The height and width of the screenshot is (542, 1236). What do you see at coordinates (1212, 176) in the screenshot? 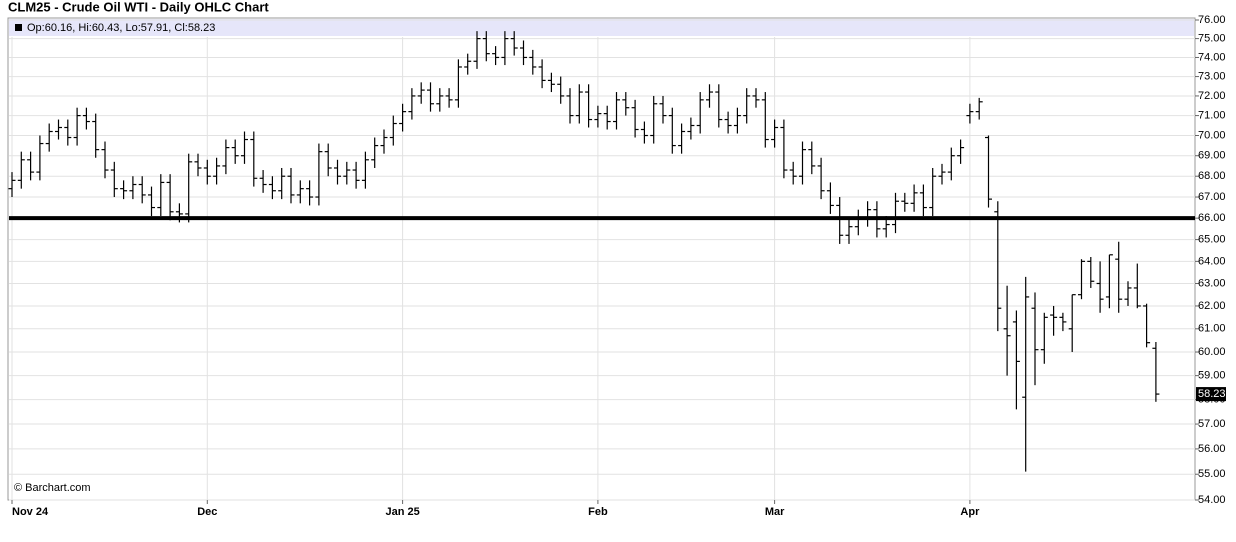
I see `y-tick-label: 68.00` at bounding box center [1212, 176].